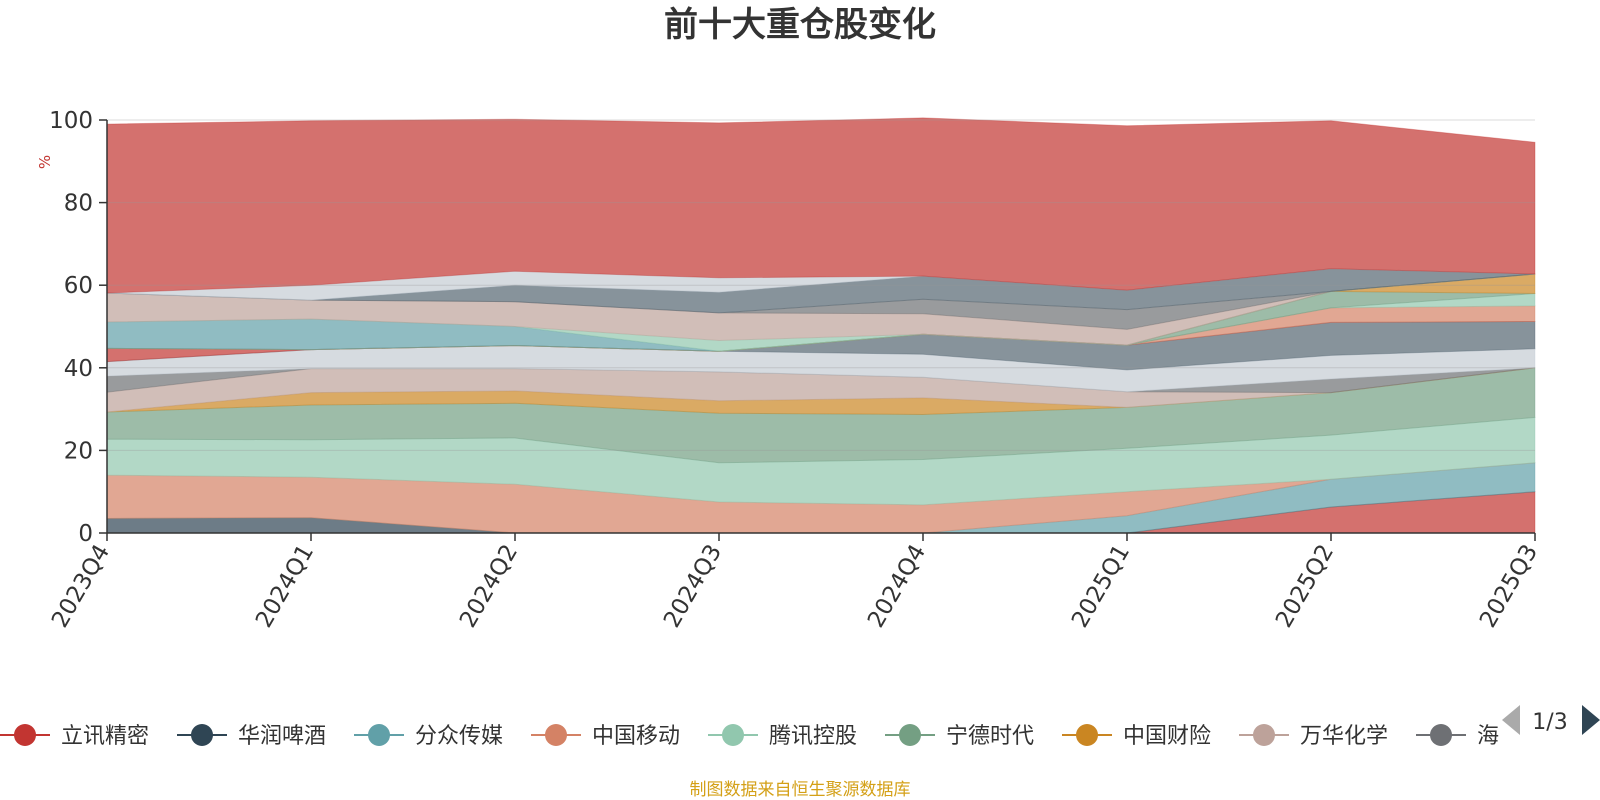  Describe the element at coordinates (800, 790) in the screenshot. I see `source-note: 制图数据来自恒生聚源数据库` at that location.